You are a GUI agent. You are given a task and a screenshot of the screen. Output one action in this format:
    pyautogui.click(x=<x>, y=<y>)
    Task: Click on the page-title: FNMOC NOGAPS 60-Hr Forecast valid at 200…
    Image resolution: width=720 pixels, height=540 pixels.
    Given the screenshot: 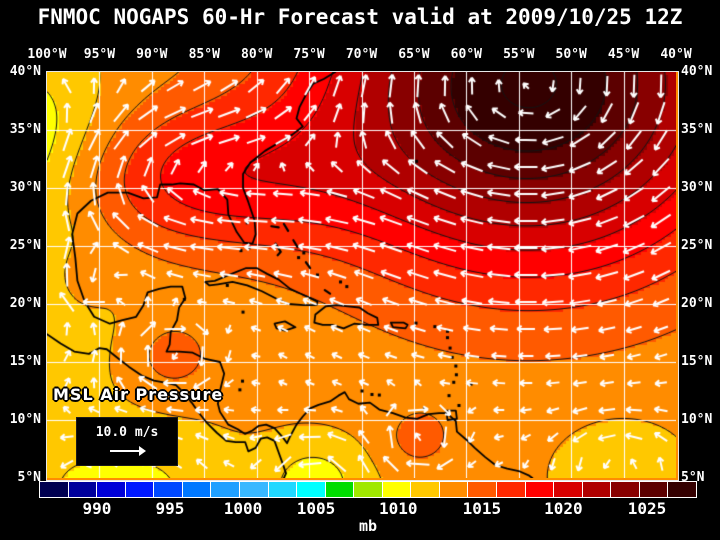 What is the action you would take?
    pyautogui.click(x=360, y=17)
    